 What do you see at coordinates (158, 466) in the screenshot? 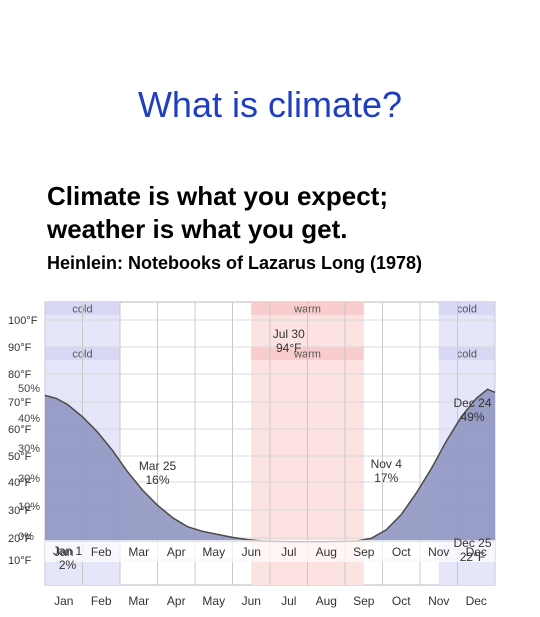
I see `annotation-1: Mar 25` at bounding box center [158, 466].